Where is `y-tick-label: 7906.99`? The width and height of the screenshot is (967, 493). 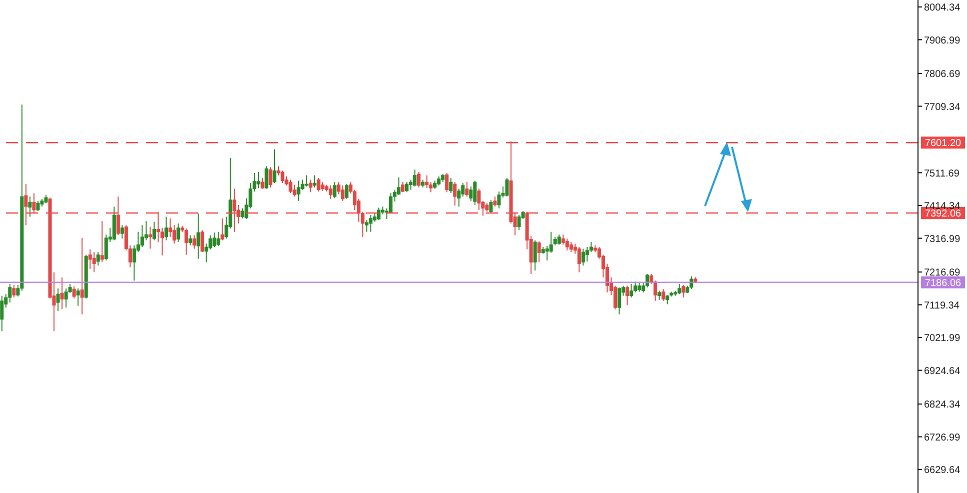
y-tick-label: 7906.99 is located at coordinates (942, 40).